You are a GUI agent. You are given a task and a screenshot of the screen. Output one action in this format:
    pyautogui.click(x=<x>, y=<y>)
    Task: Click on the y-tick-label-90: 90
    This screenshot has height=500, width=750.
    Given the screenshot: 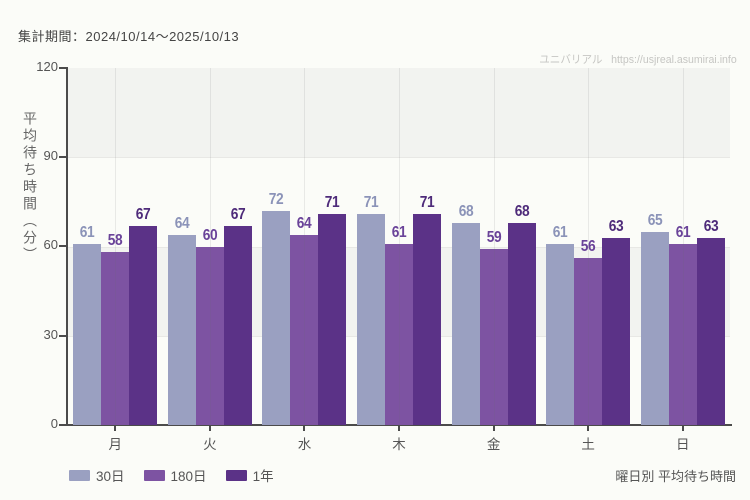 What is the action you would take?
    pyautogui.click(x=50, y=155)
    